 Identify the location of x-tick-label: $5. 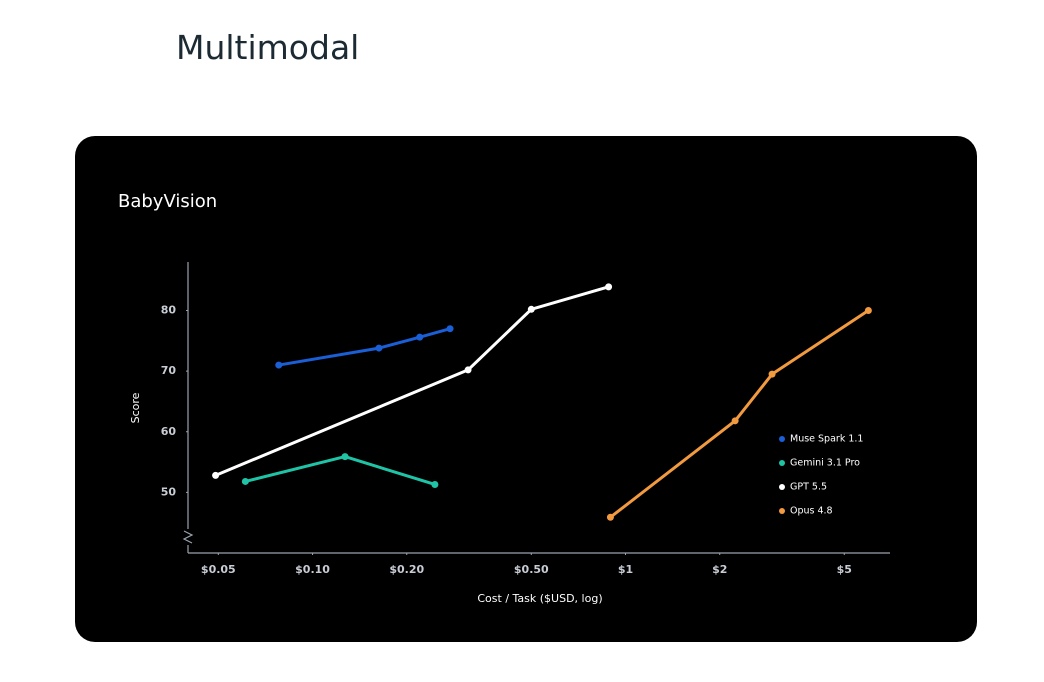
(844, 569).